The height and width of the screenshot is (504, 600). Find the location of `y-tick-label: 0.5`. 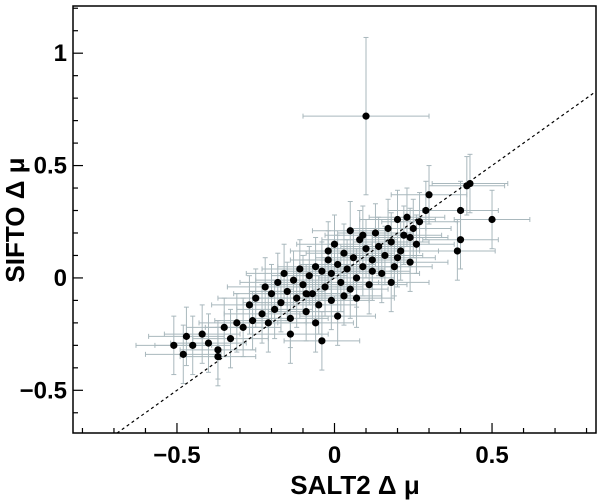

y-tick-label: 0.5 is located at coordinates (50, 166).